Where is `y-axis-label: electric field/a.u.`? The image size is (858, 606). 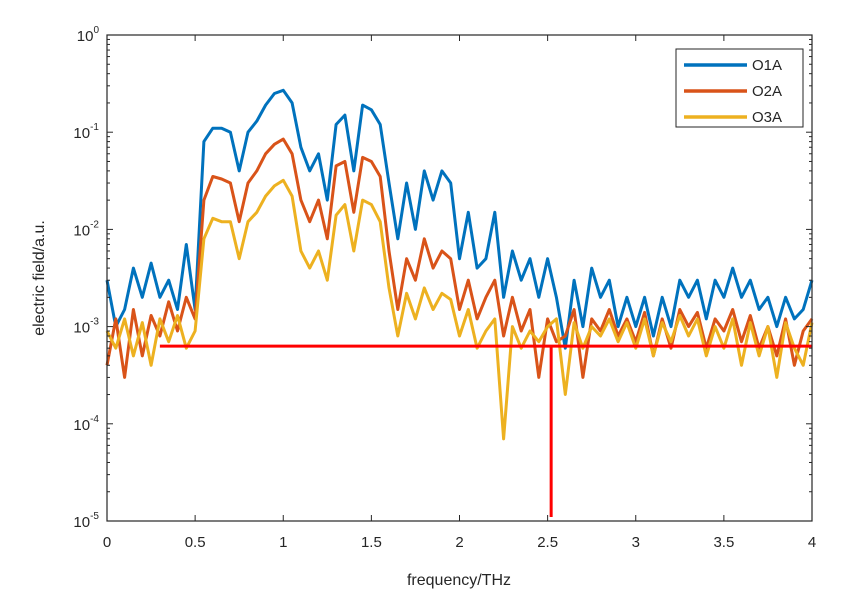 y-axis-label: electric field/a.u. is located at coordinates (39, 278).